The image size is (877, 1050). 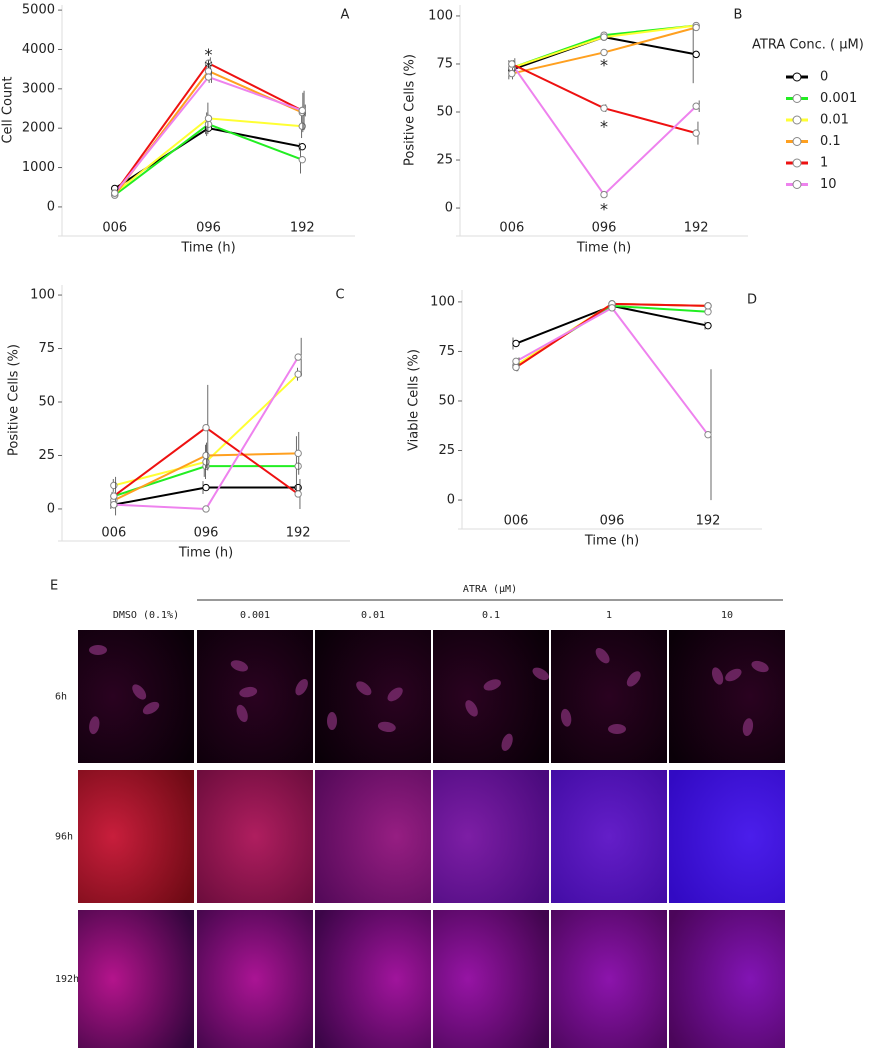 I want to click on legend-label: 10, so click(x=828, y=184).